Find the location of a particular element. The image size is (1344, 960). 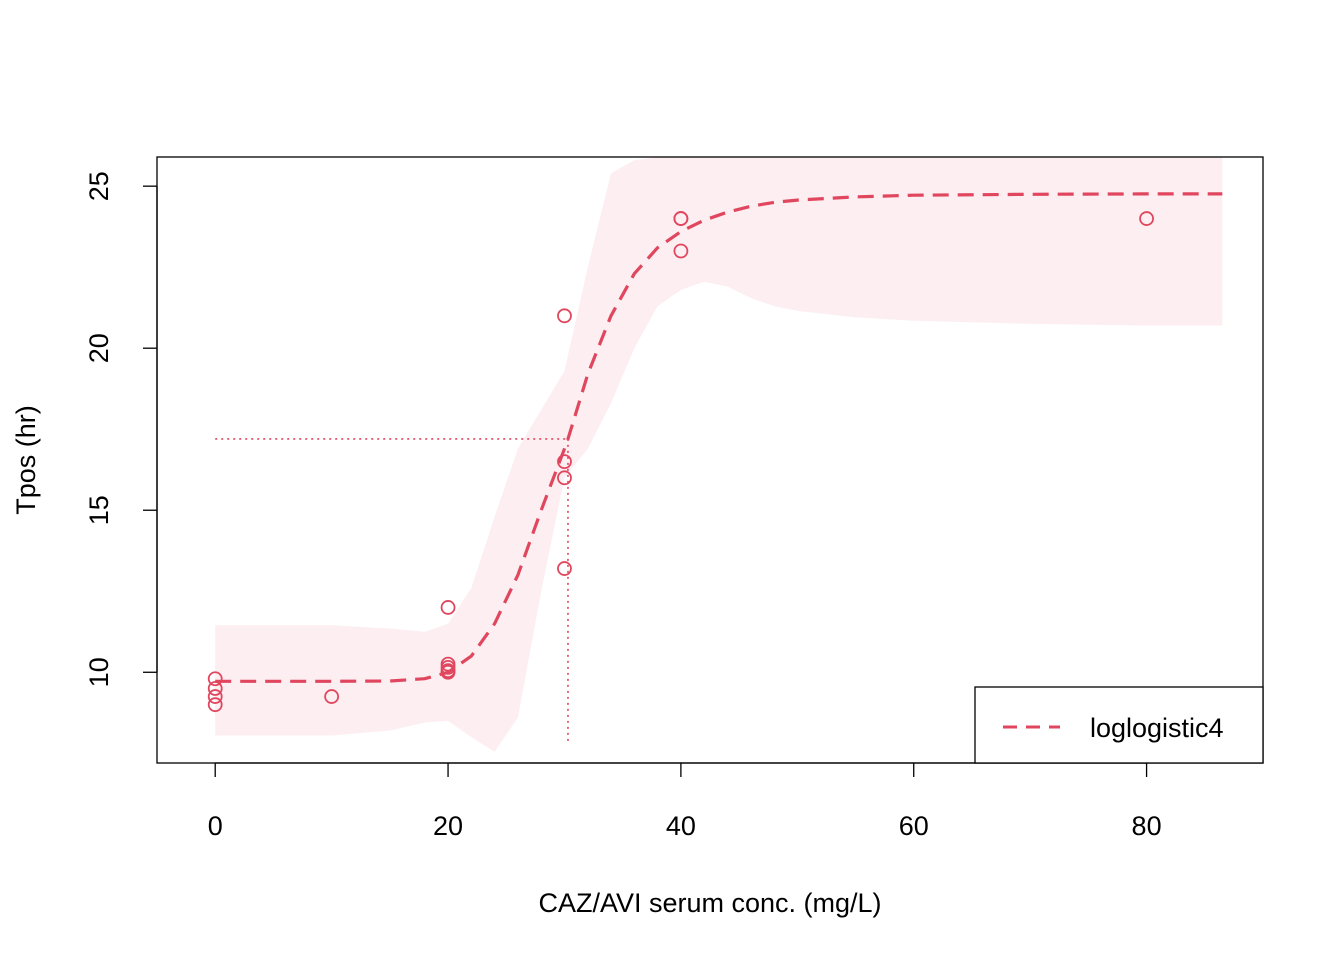

y-tick-label: 25 is located at coordinates (99, 186).